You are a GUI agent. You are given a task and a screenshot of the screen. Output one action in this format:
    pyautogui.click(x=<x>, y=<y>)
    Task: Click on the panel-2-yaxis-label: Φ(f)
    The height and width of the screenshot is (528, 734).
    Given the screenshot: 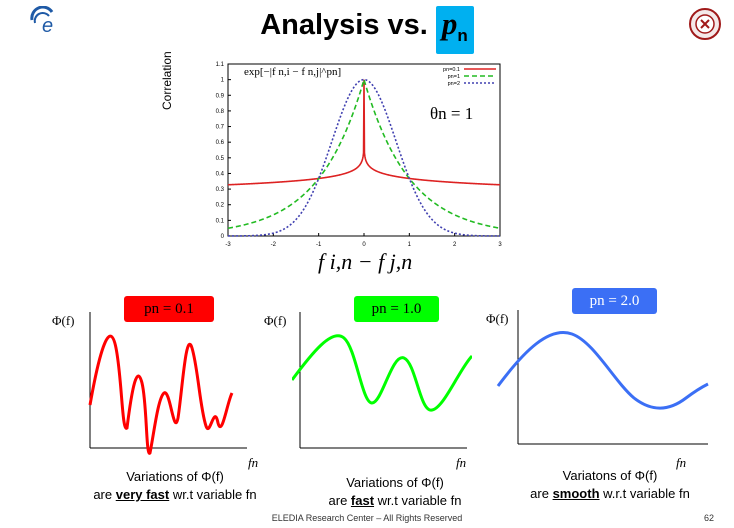 What is the action you would take?
    pyautogui.click(x=275, y=320)
    